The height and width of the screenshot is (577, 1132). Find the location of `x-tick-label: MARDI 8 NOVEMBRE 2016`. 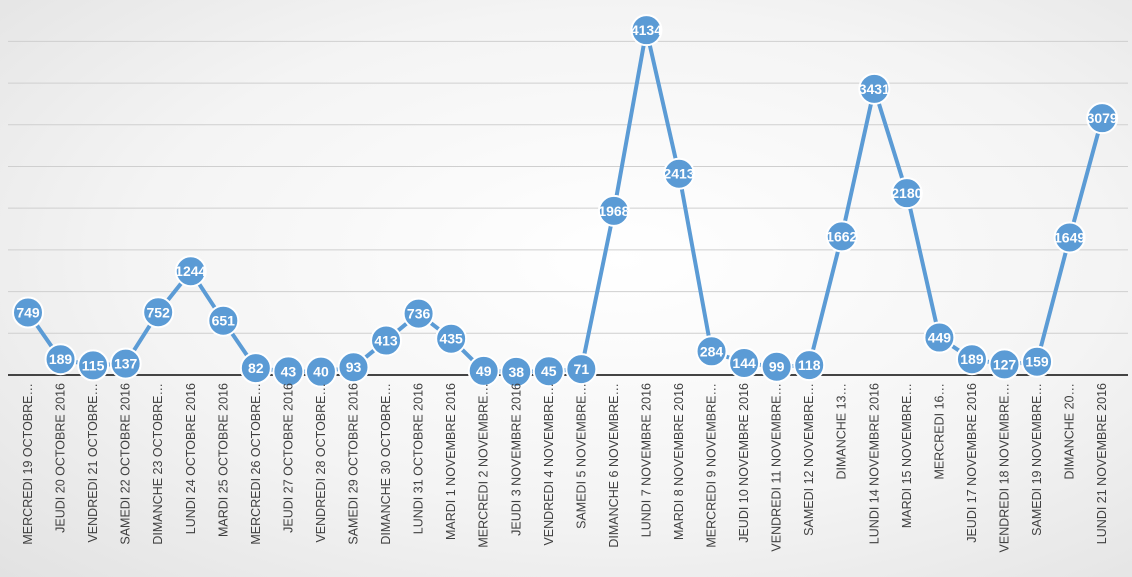

x-tick-label: MARDI 8 NOVEMBRE 2016 is located at coordinates (679, 461).